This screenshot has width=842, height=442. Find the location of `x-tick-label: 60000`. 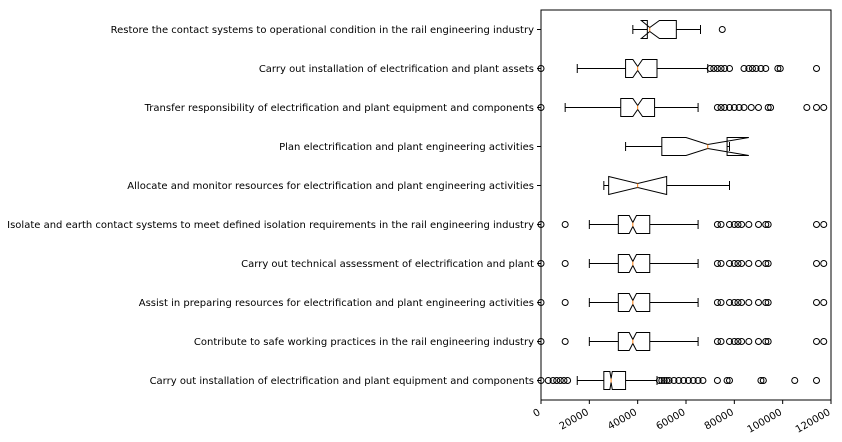

x-tick-label: 60000 is located at coordinates (670, 419).